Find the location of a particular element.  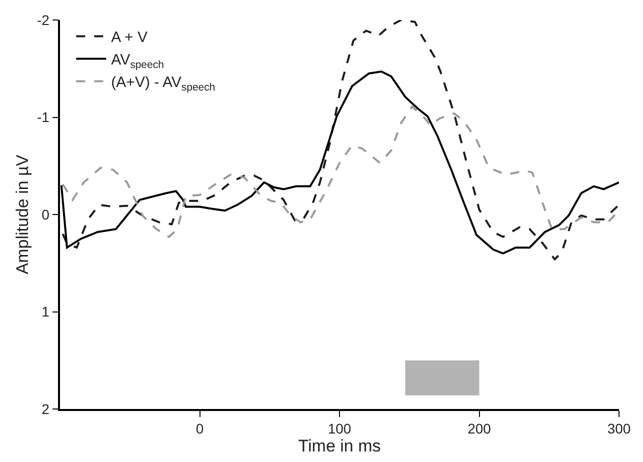

legend-label: AV$_{speech}$ is located at coordinates (137, 61).